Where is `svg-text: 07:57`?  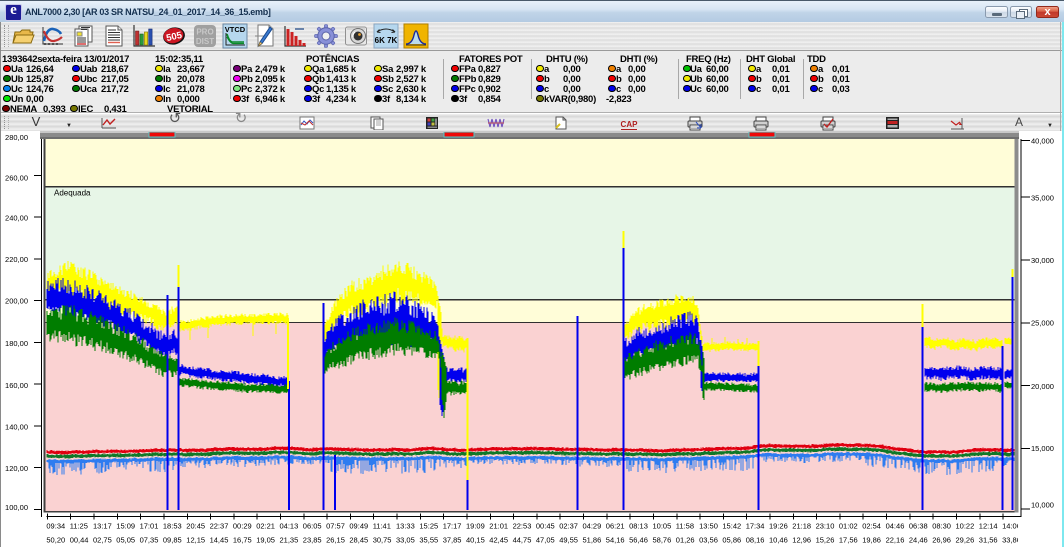
svg-text: 07:57 is located at coordinates (335, 526).